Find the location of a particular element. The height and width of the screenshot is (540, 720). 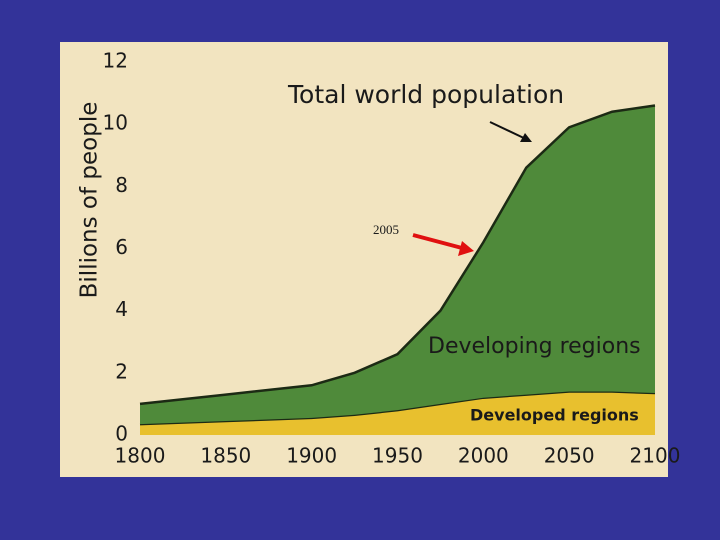

x-tick-label: 2100 is located at coordinates (655, 456).